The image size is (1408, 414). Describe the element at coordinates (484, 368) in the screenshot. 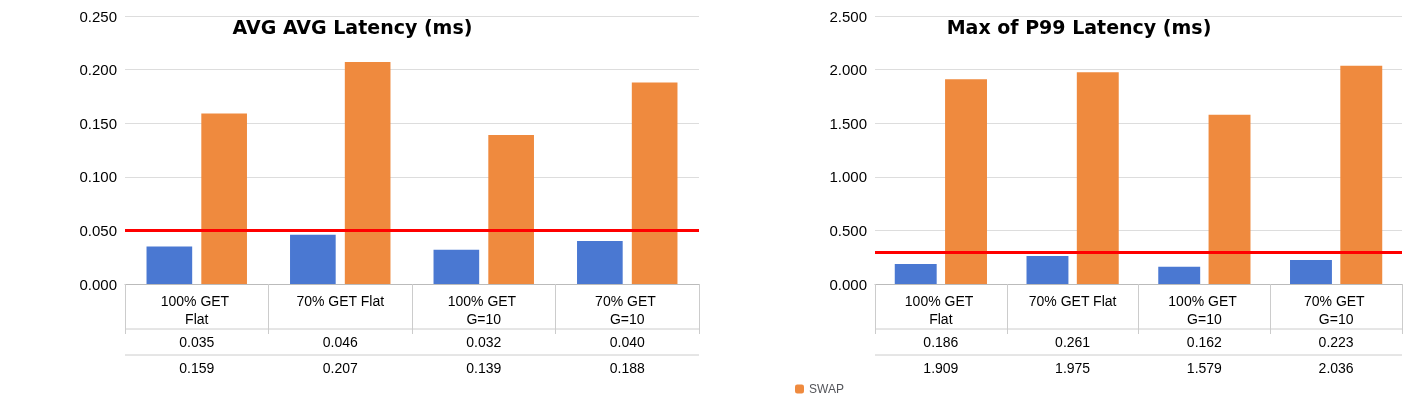

I see `data-label: 0.139` at that location.